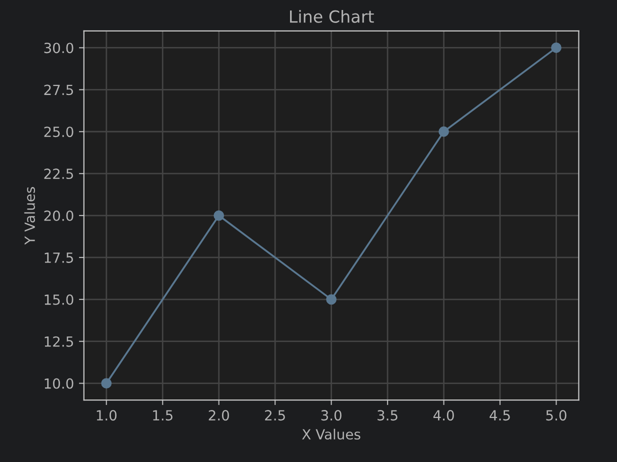 The height and width of the screenshot is (462, 617). Describe the element at coordinates (388, 415) in the screenshot. I see `x-tick-label: 3.5` at that location.